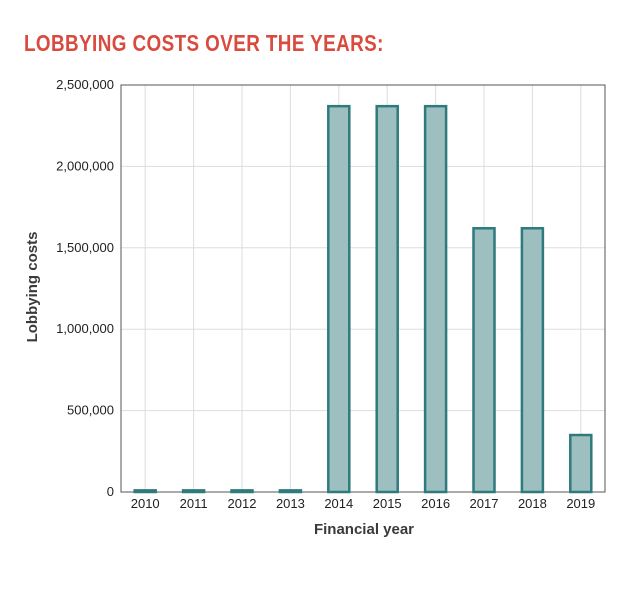  I want to click on bar-2013, so click(290, 491).